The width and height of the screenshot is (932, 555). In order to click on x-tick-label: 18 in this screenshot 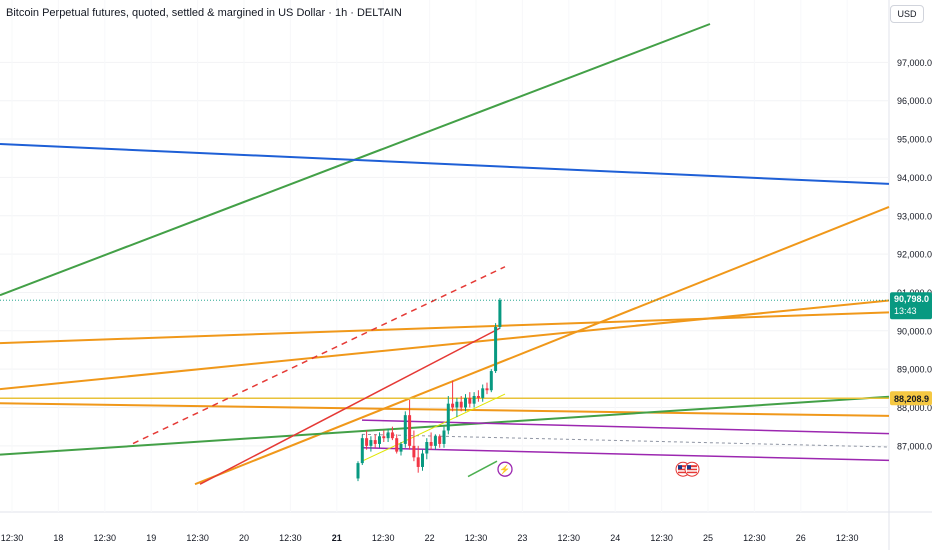, I will do `click(58, 538)`.